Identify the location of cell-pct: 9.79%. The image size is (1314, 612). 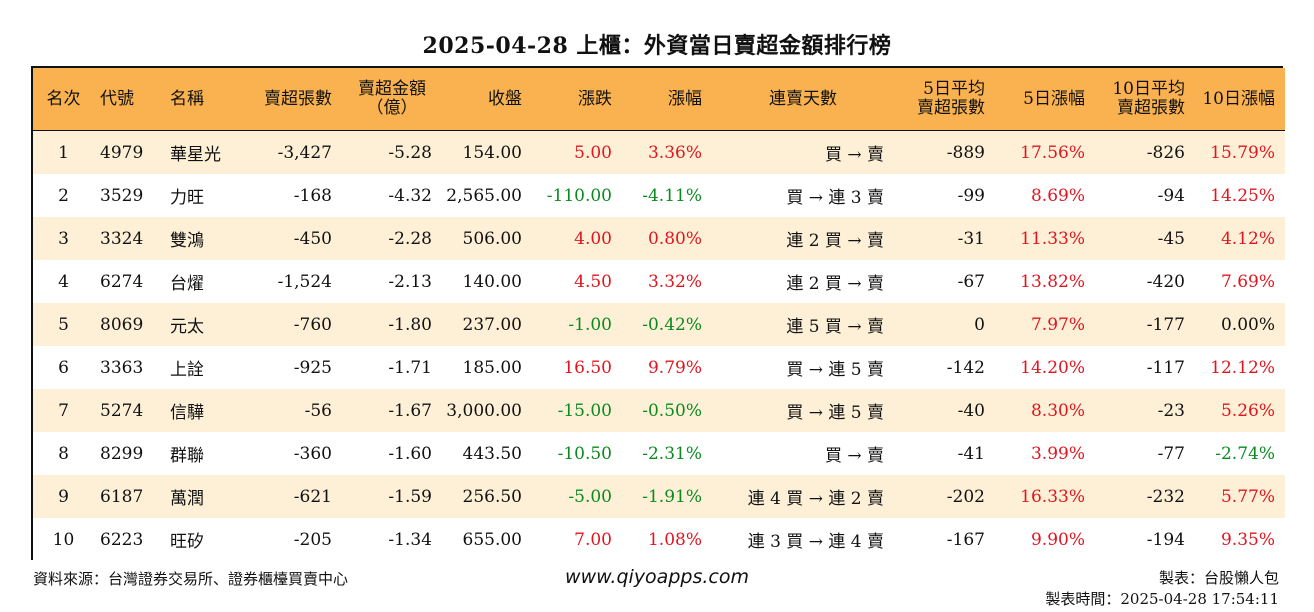
(667, 367).